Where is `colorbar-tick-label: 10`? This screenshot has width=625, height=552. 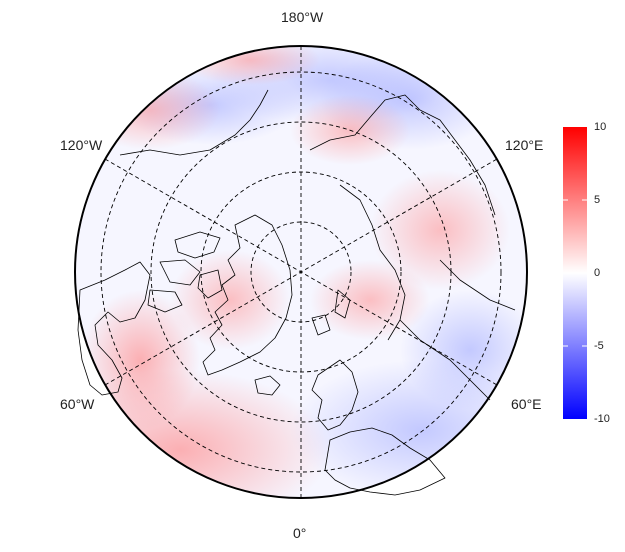
colorbar-tick-label: 10 is located at coordinates (600, 127).